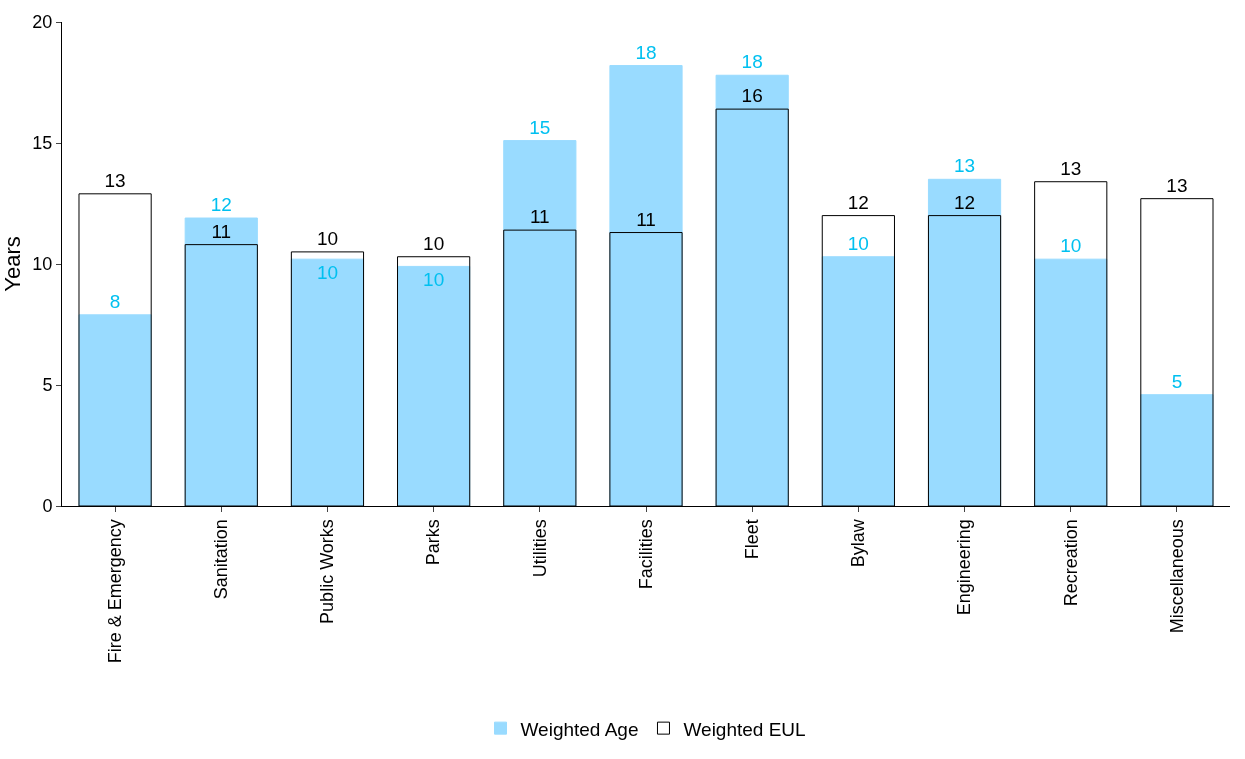 The height and width of the screenshot is (759, 1245). Describe the element at coordinates (114, 591) in the screenshot. I see `x-tick-label: Fire & Emergency` at that location.